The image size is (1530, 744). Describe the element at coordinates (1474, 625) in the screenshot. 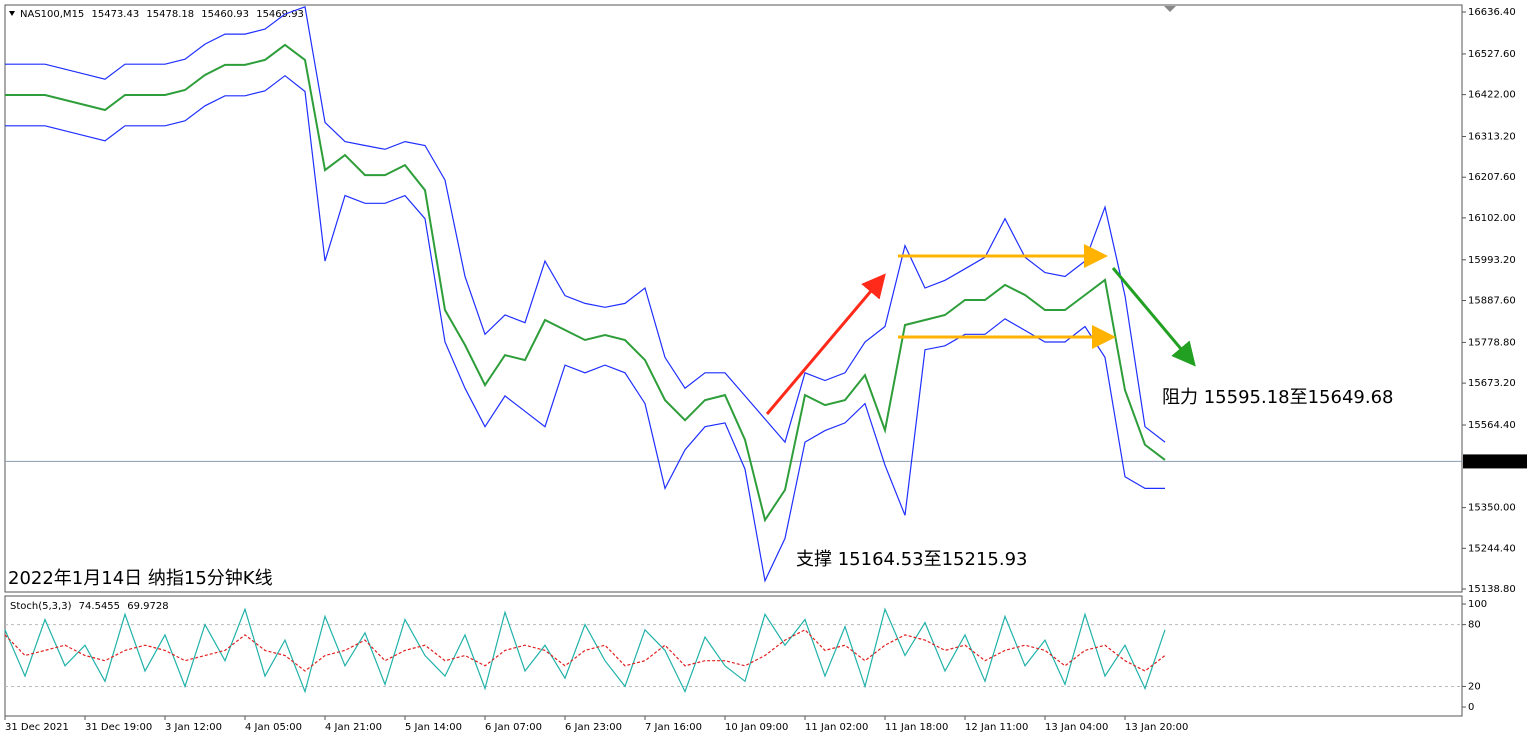

I see `y-tick-label: 80` at that location.